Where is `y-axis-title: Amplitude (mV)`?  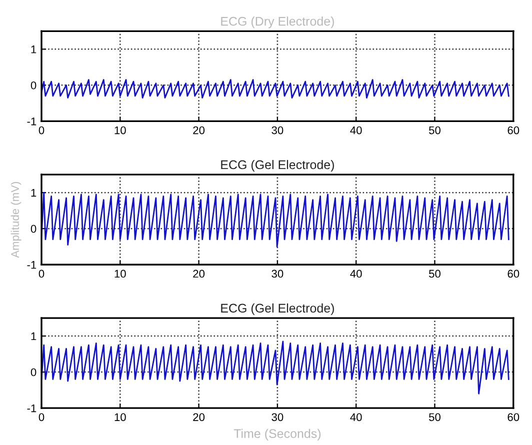
y-axis-title: Amplitude (mV) is located at coordinates (16, 220).